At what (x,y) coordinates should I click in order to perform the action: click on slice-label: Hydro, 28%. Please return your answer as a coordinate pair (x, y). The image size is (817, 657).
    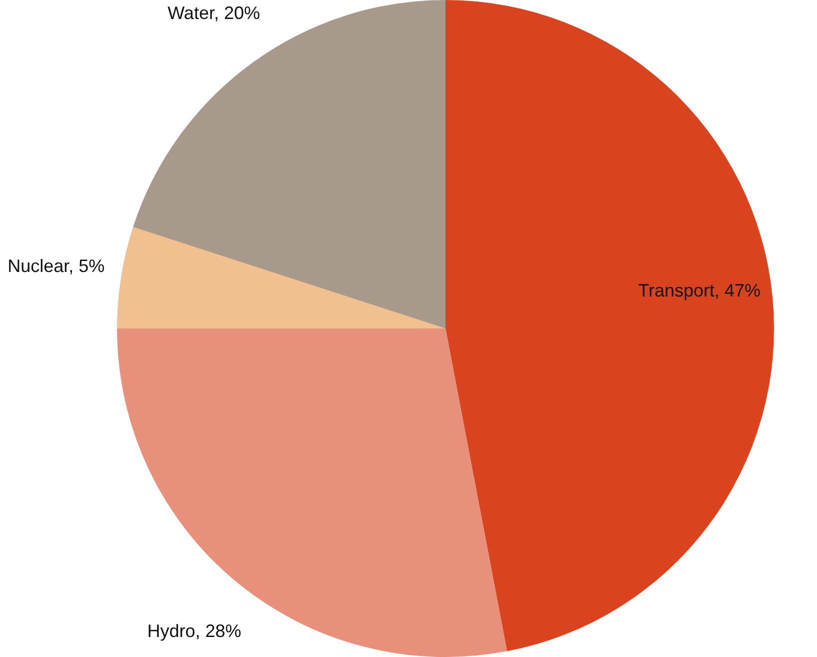
    Looking at the image, I should click on (194, 631).